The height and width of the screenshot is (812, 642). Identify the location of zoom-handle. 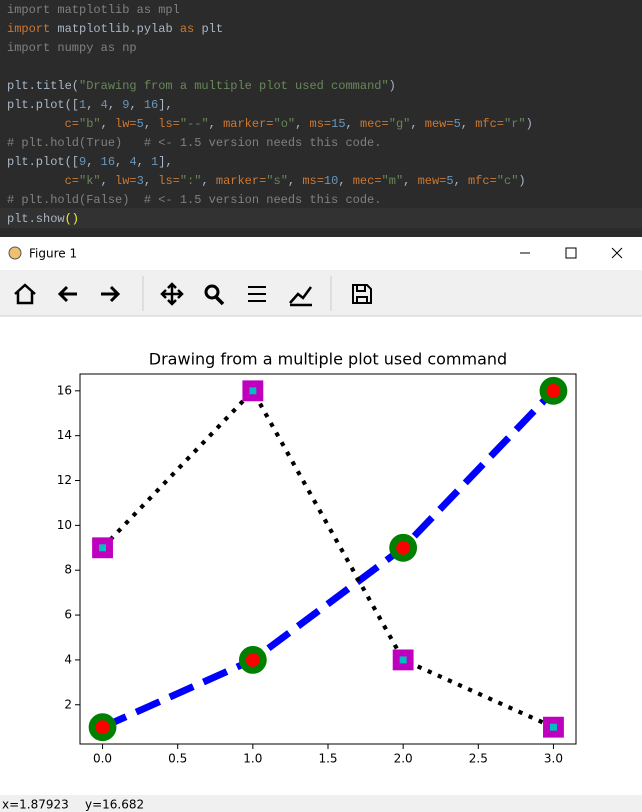
(219, 300).